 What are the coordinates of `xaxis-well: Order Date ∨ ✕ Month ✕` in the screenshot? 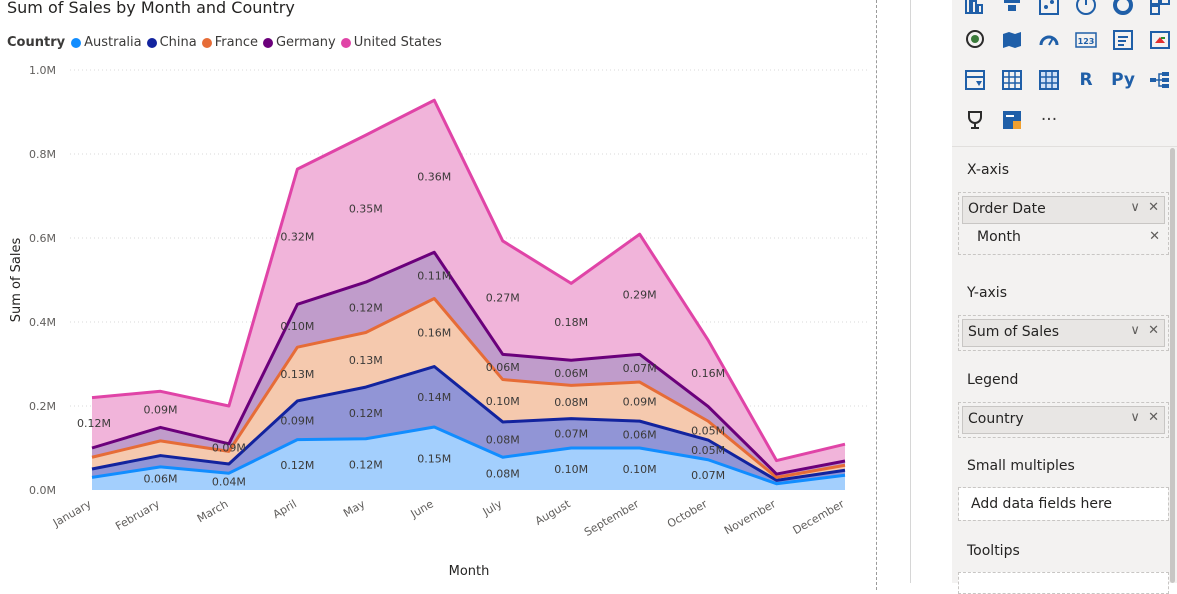 It's located at (1063, 223).